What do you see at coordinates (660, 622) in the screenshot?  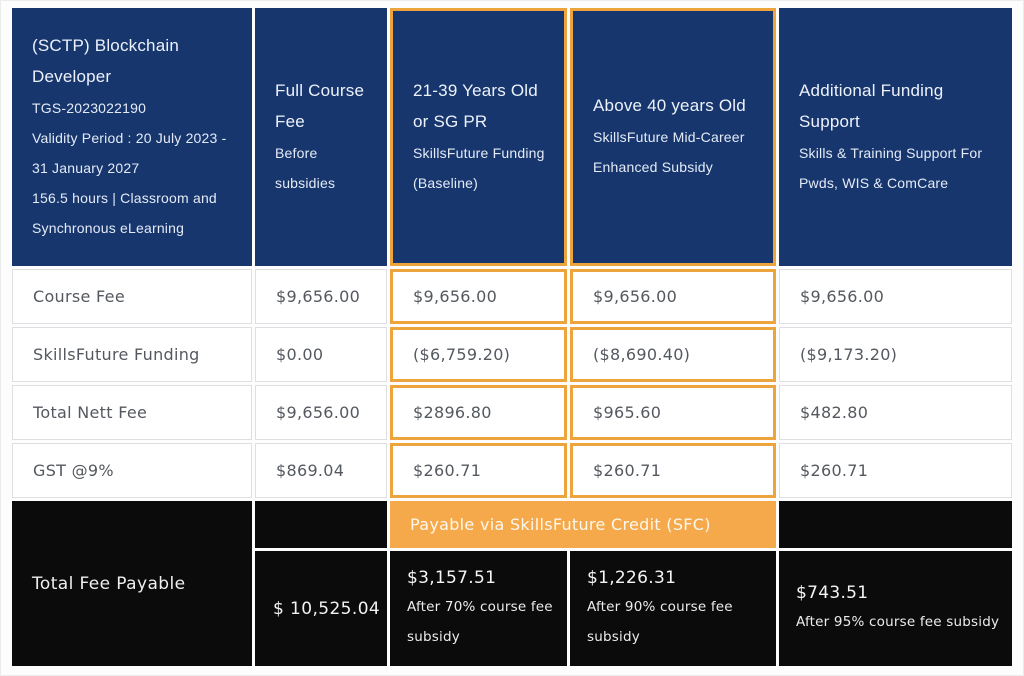 I see `payable-note: After 90% course fee subsidy` at bounding box center [660, 622].